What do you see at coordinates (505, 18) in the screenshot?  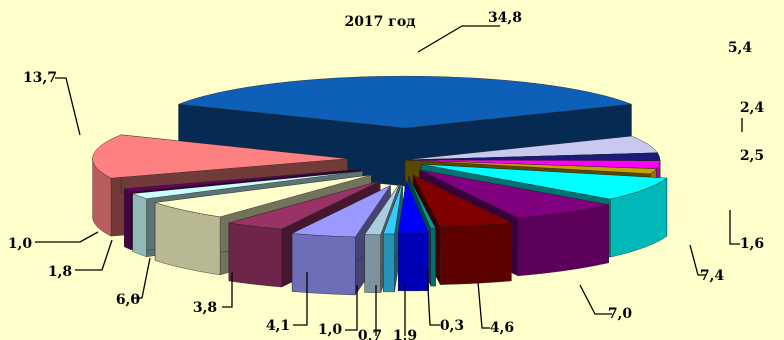 I see `data-label: 34,8` at bounding box center [505, 18].